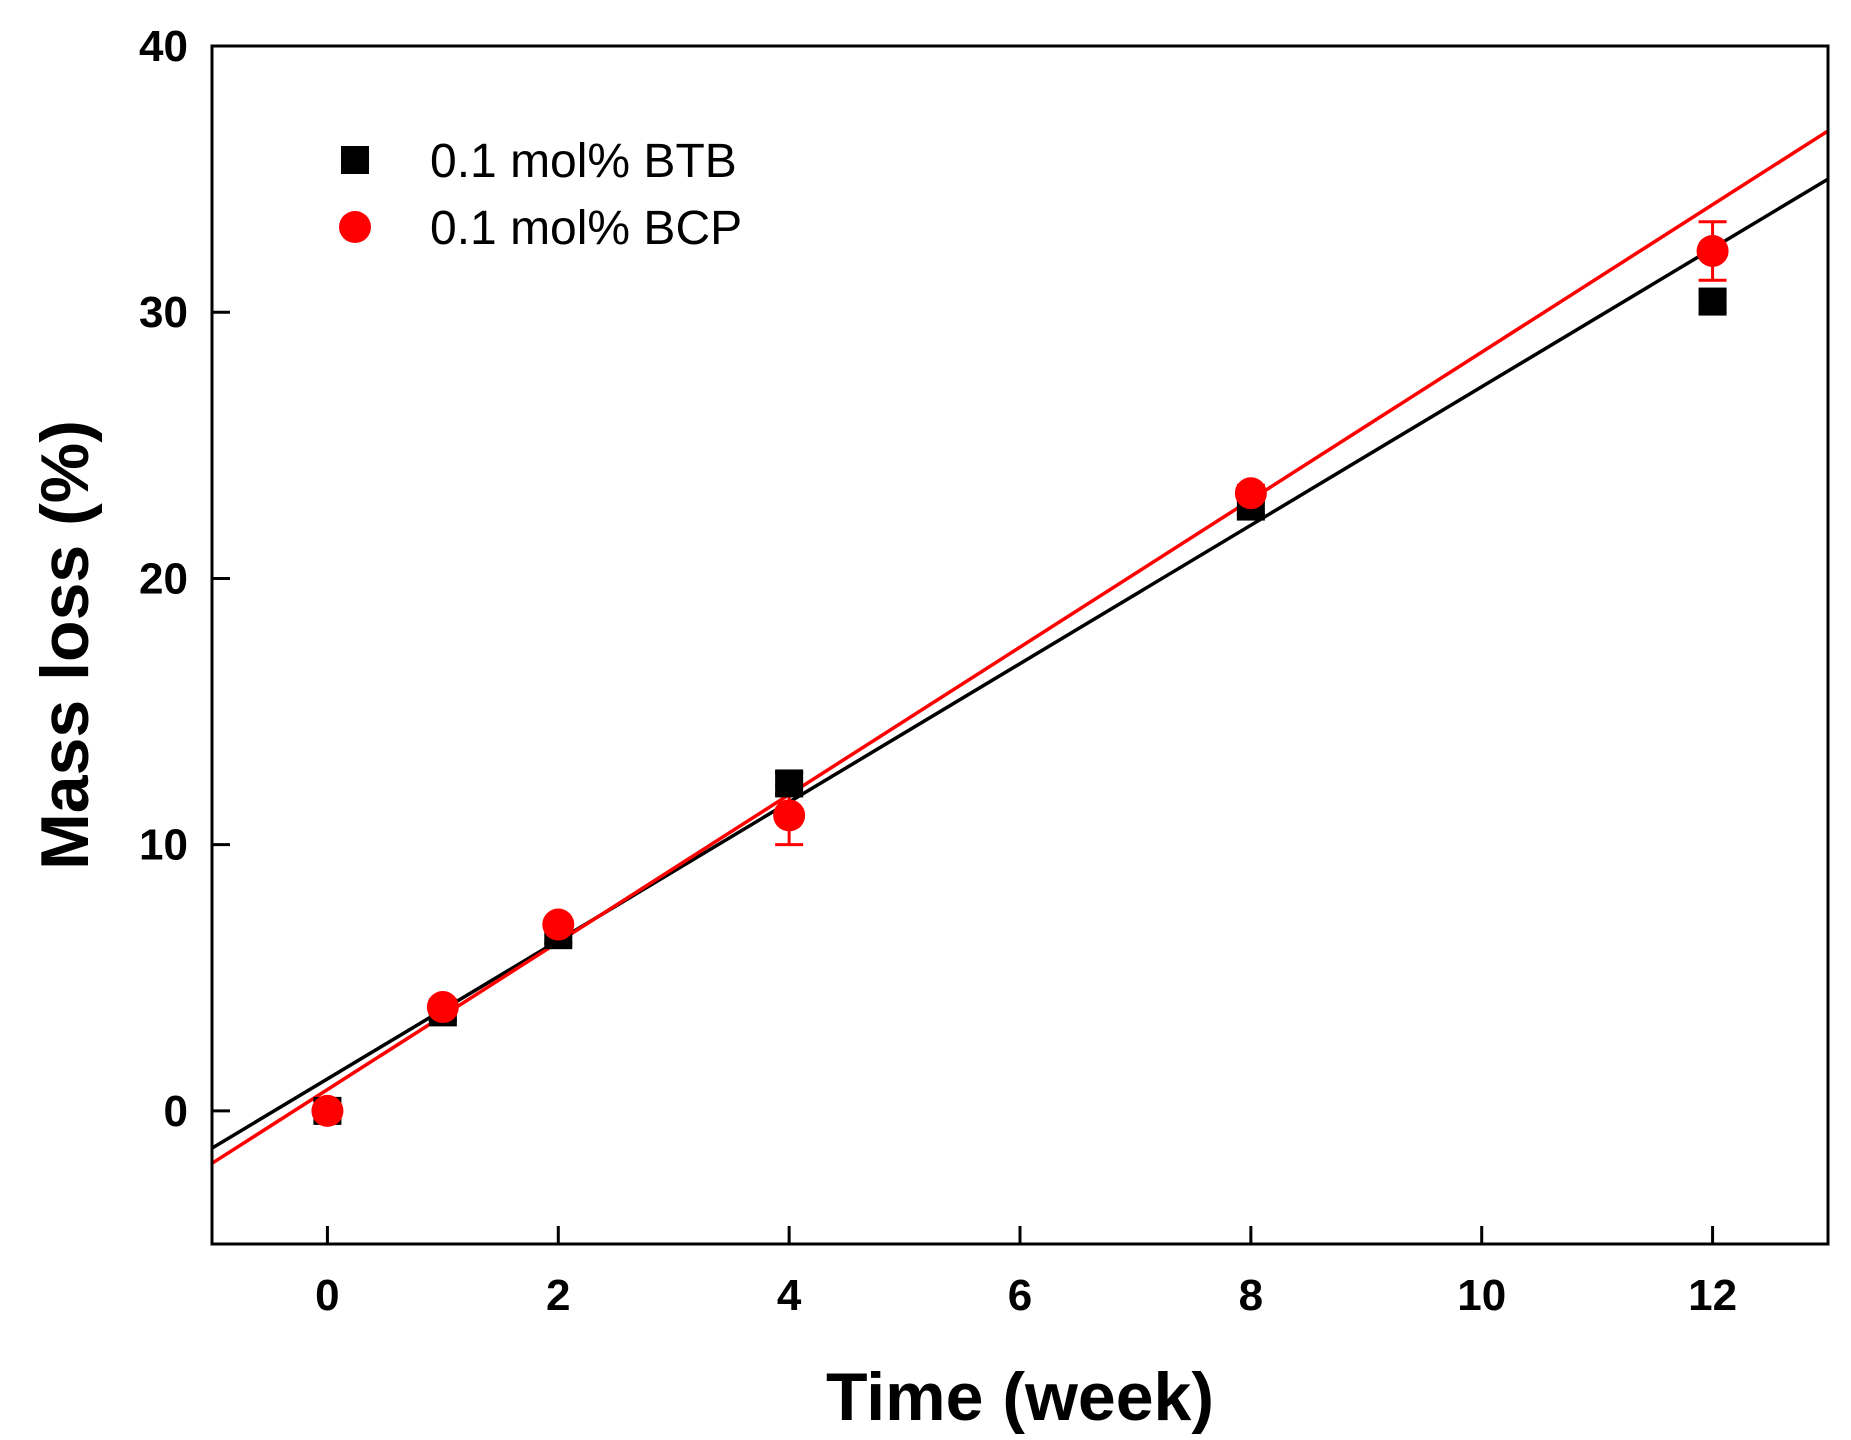 The height and width of the screenshot is (1440, 1851). I want to click on y-axis-title: Mass loss (%), so click(65, 645).